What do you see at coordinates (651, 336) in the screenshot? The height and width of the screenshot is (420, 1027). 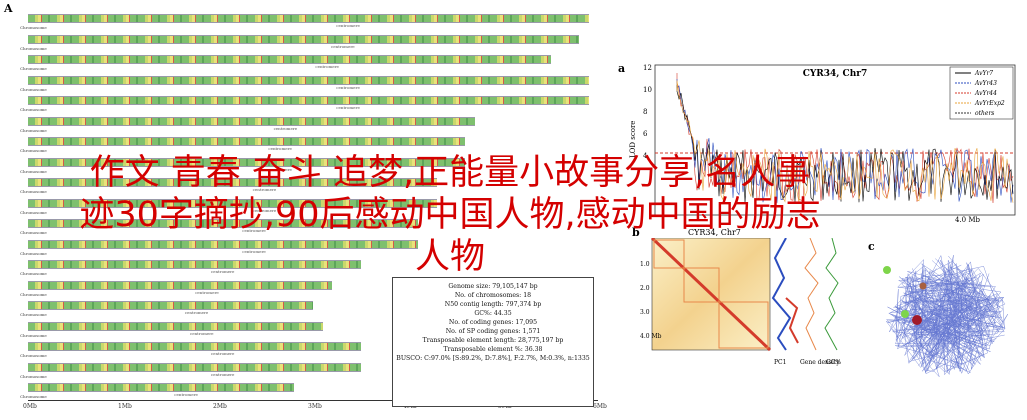 I see `hic-y-tick: 4.0 Mb` at bounding box center [651, 336].